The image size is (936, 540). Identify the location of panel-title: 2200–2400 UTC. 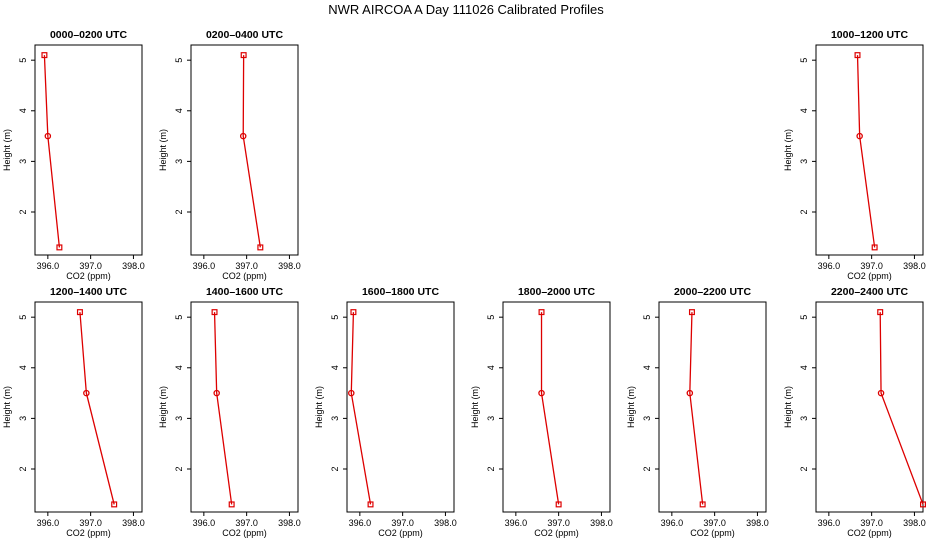
(869, 292).